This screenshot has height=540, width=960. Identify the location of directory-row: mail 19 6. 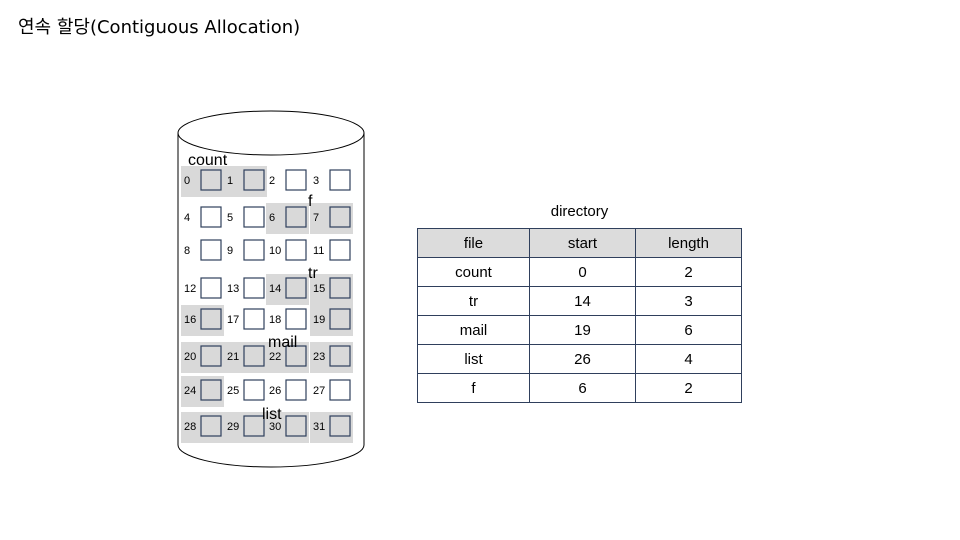
(579, 330).